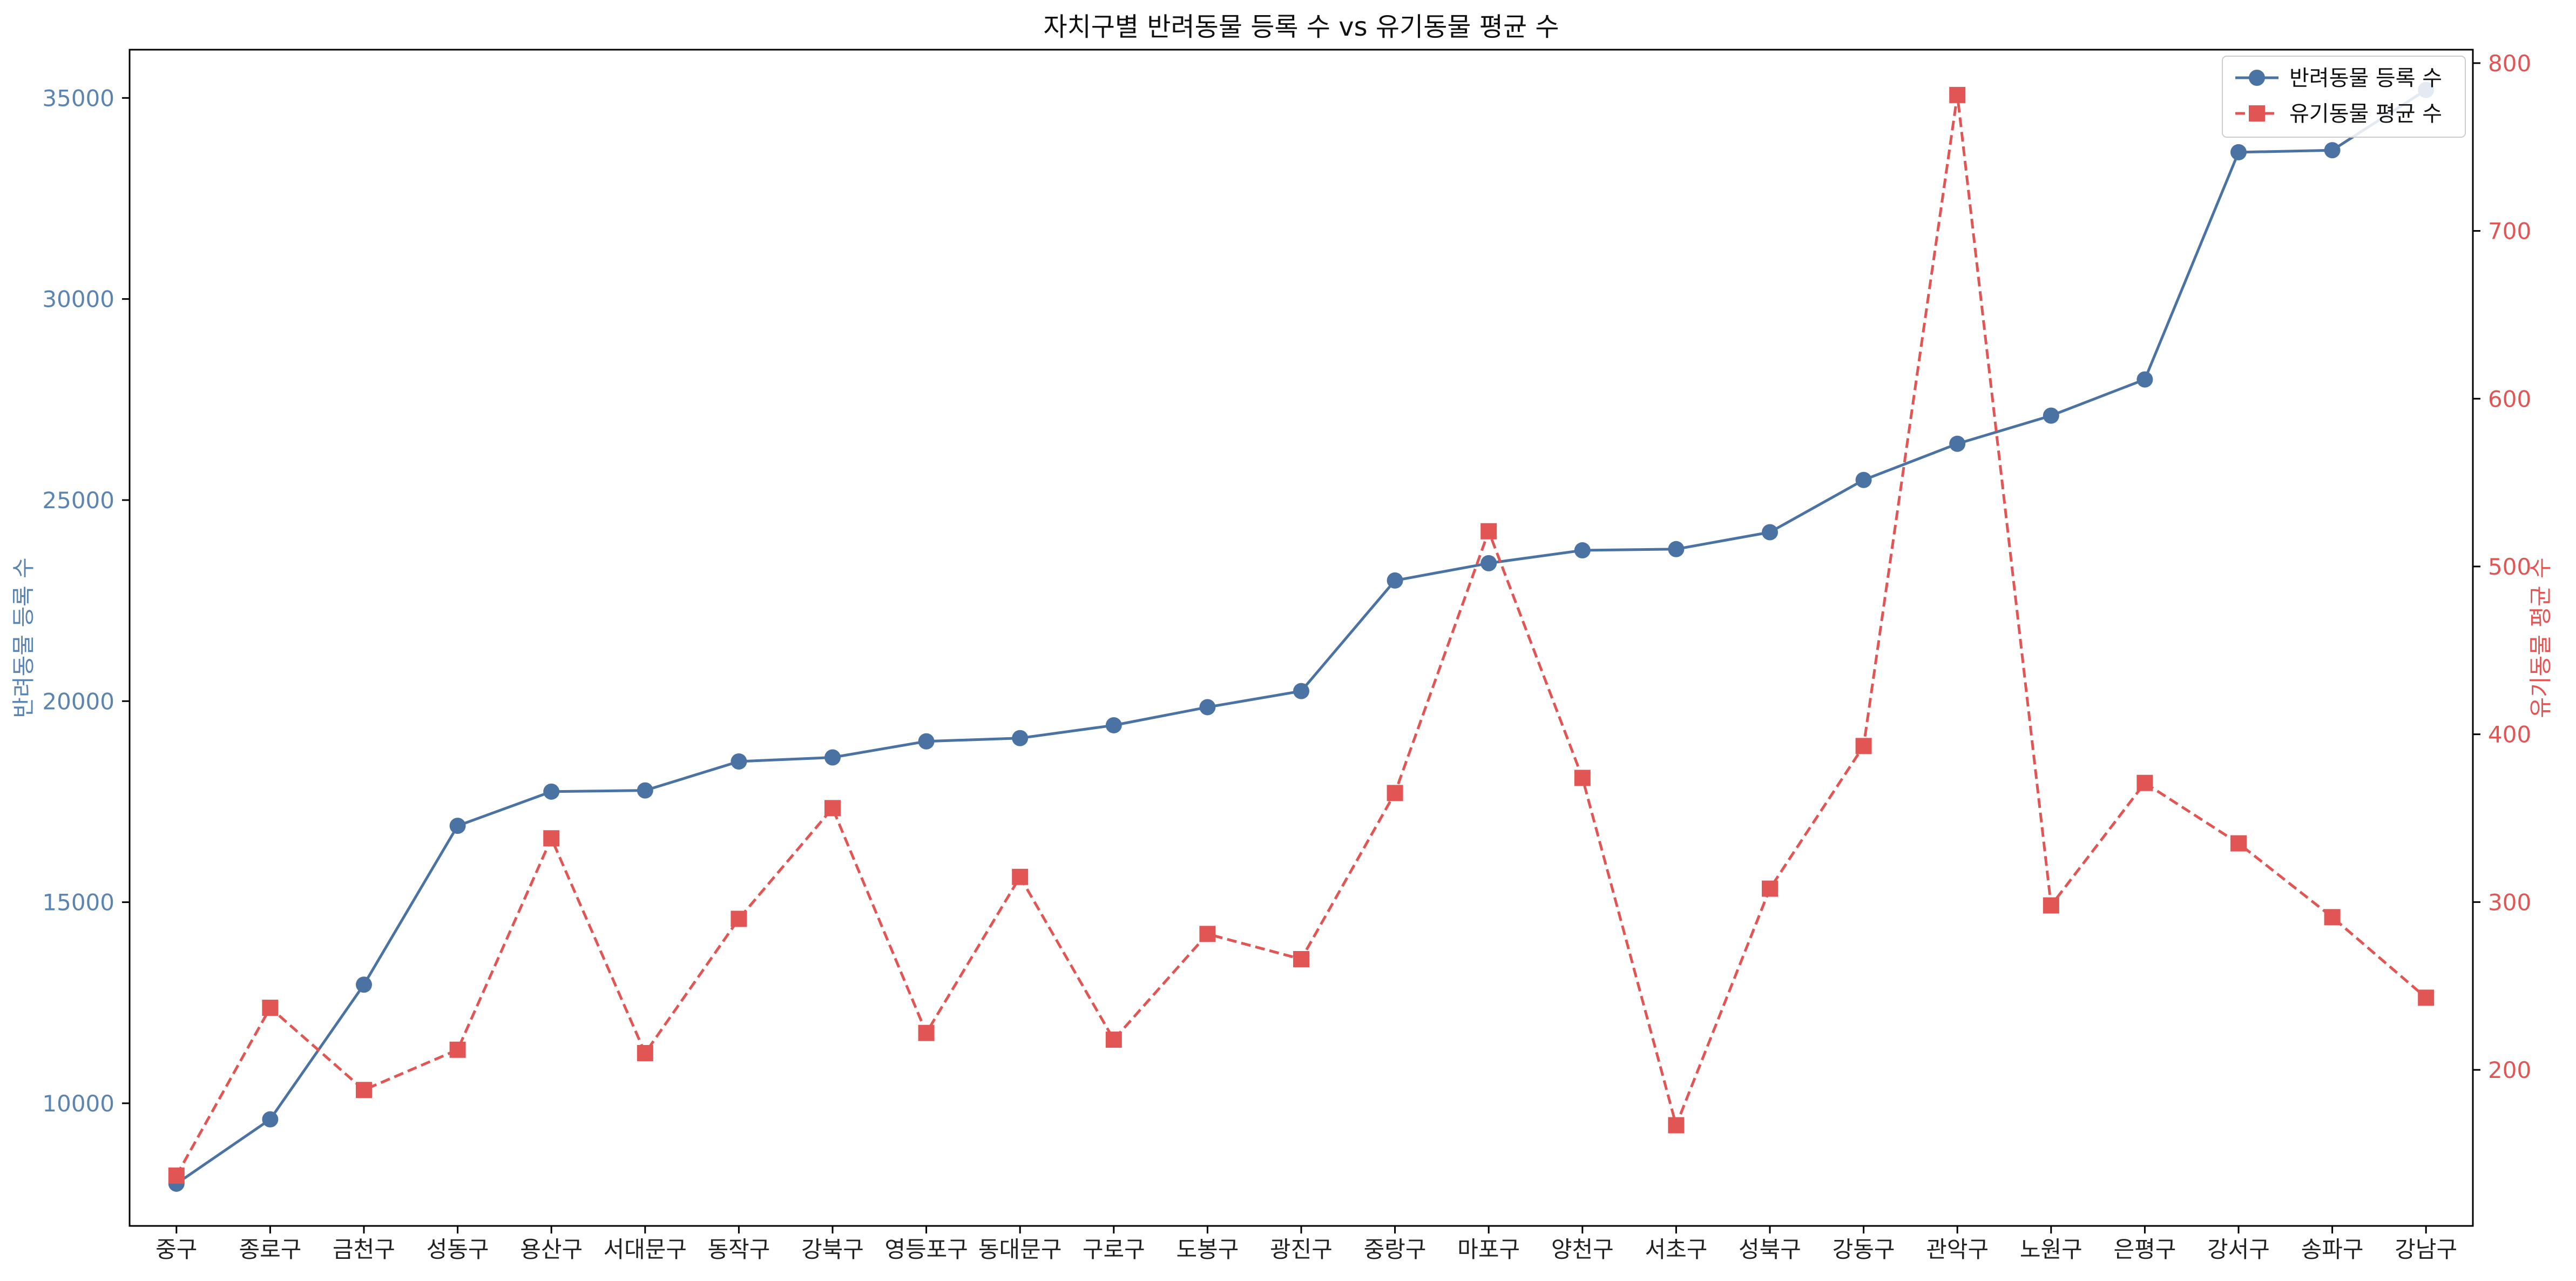 Image resolution: width=2576 pixels, height=1281 pixels. I want to click on x-tick-label: 구로구, so click(1114, 1250).